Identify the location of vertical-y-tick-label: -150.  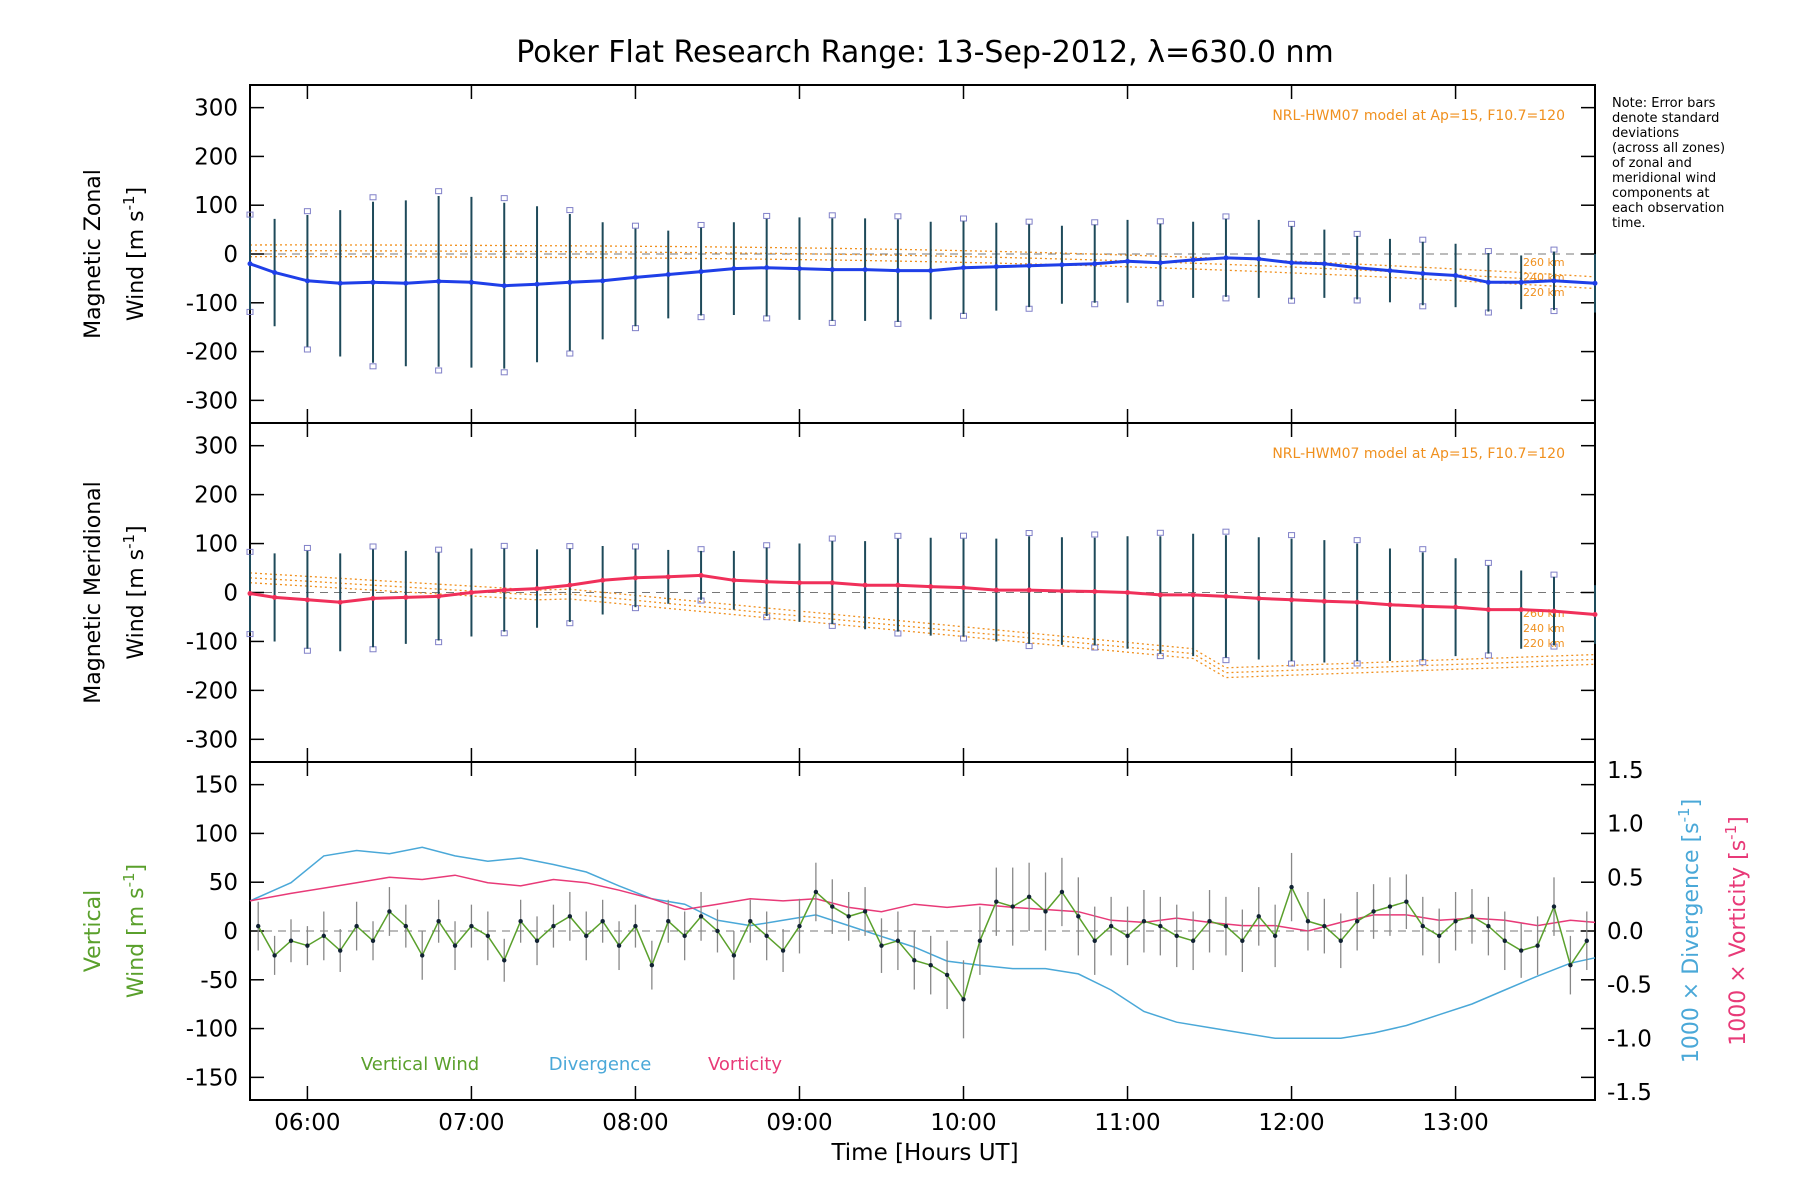
(212, 1078).